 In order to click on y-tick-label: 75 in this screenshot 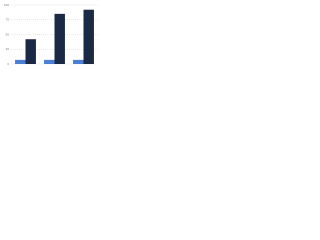, I will do `click(8, 20)`.